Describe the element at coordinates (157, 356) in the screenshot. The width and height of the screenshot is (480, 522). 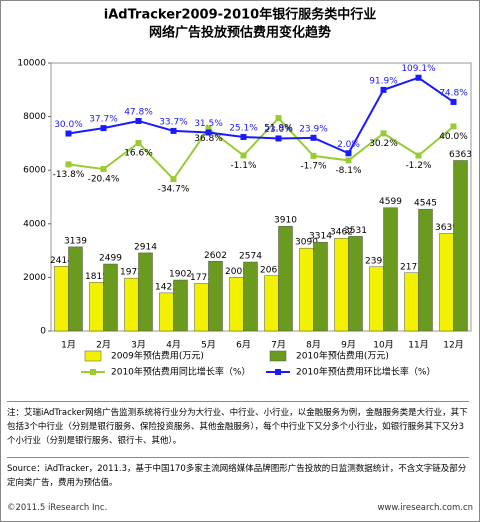
I see `legend-label: 2009年预估费用(万元)` at that location.